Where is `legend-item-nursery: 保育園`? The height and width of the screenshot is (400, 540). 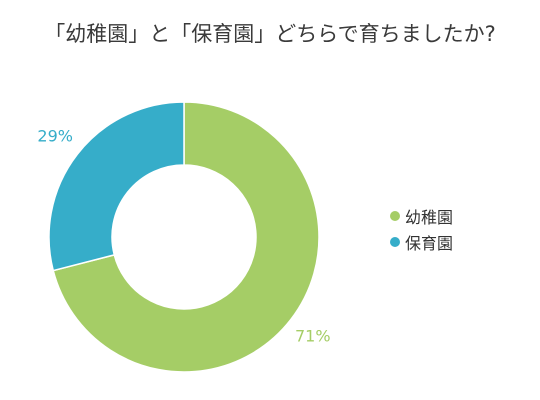 legend-item-nursery: 保育園 is located at coordinates (421, 242).